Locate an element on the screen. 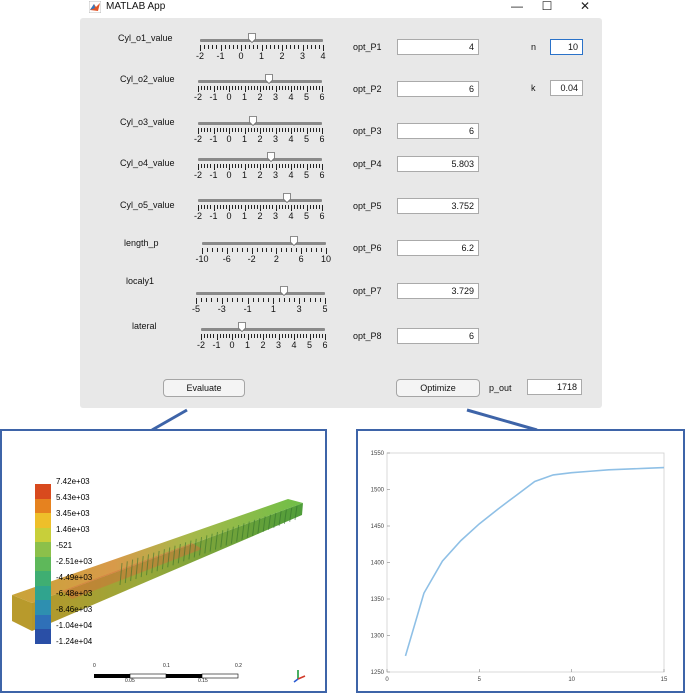  x-tick-label: 0 is located at coordinates (387, 680).